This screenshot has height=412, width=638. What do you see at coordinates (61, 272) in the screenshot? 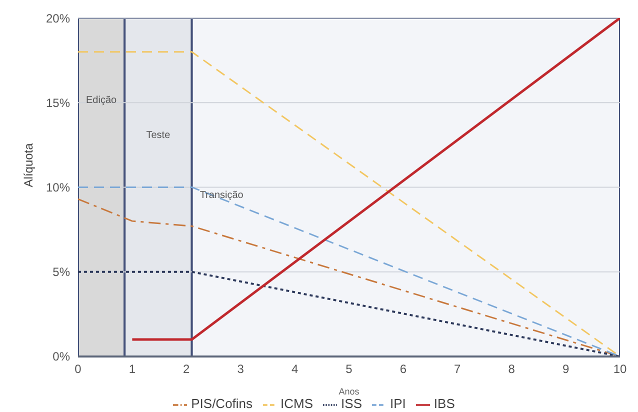
I see `y-tick-label: 5%` at bounding box center [61, 272].